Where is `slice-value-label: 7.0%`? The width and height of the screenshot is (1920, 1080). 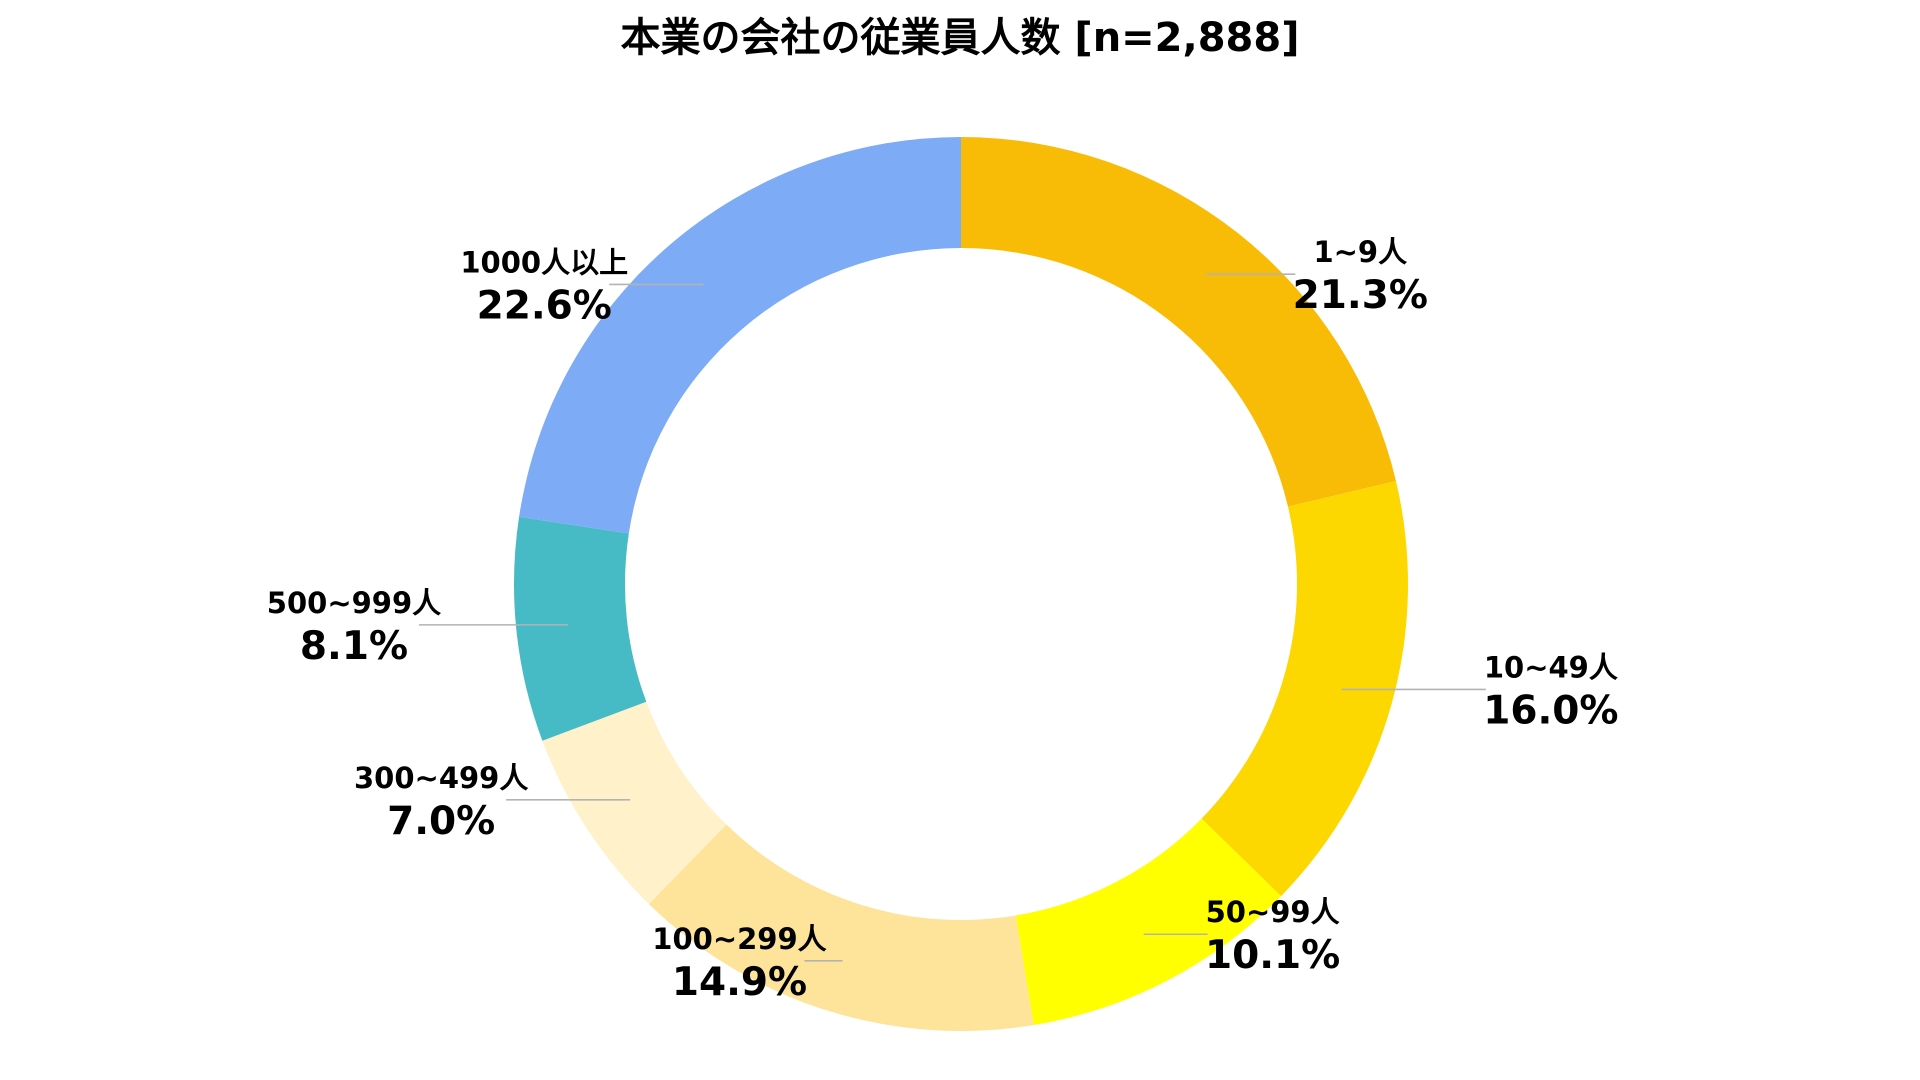 slice-value-label: 7.0% is located at coordinates (441, 821).